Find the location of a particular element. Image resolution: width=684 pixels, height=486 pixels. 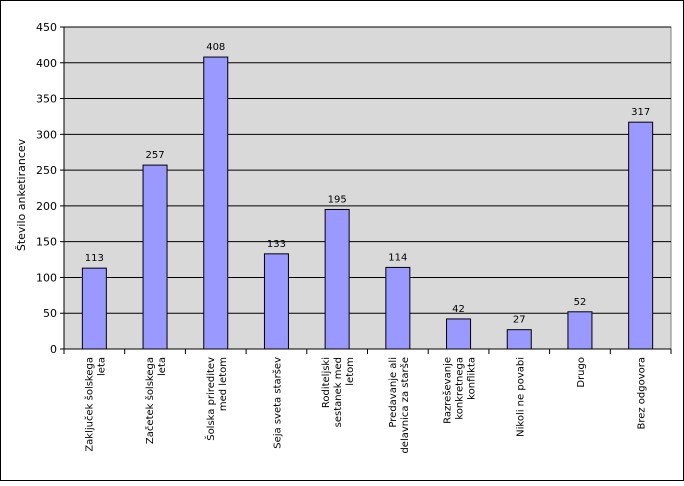

y-tick-label: 200 is located at coordinates (46, 206).